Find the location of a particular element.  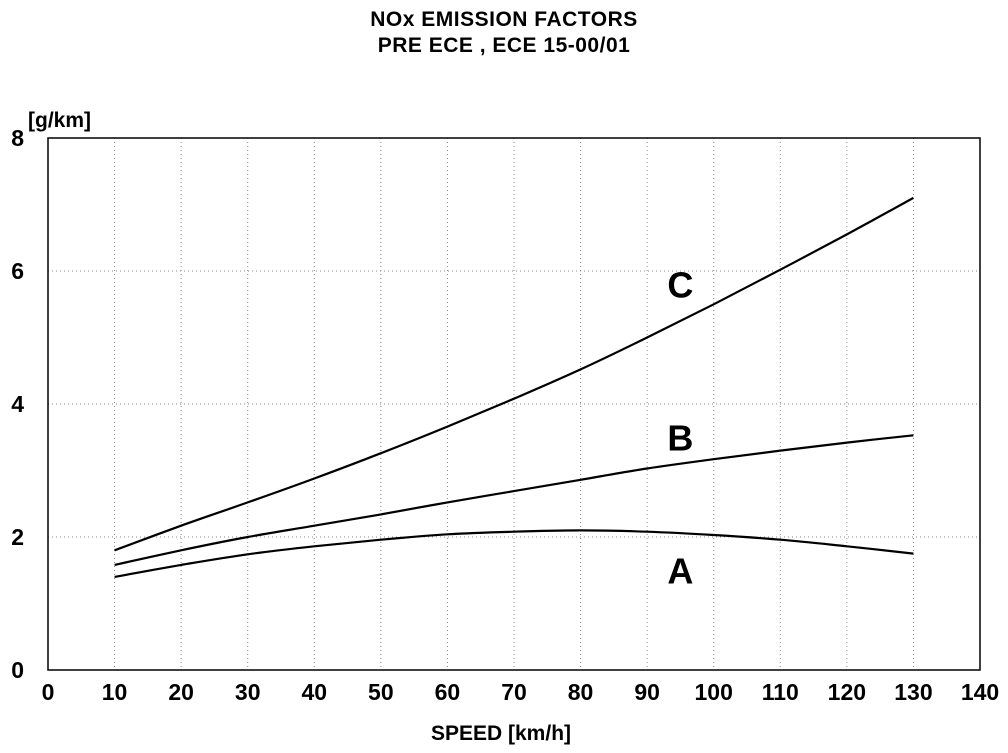

series-label-a: A is located at coordinates (680, 570).